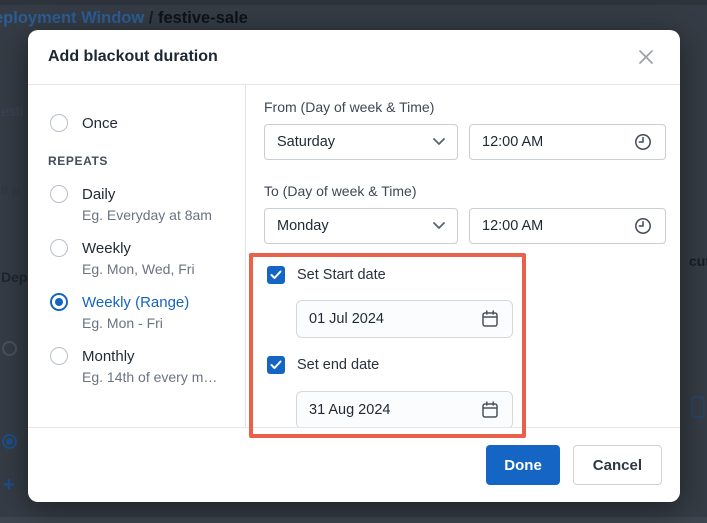 This screenshot has width=707, height=523. Describe the element at coordinates (122, 323) in the screenshot. I see `radio-example: Eg. Mon - Fri` at that location.